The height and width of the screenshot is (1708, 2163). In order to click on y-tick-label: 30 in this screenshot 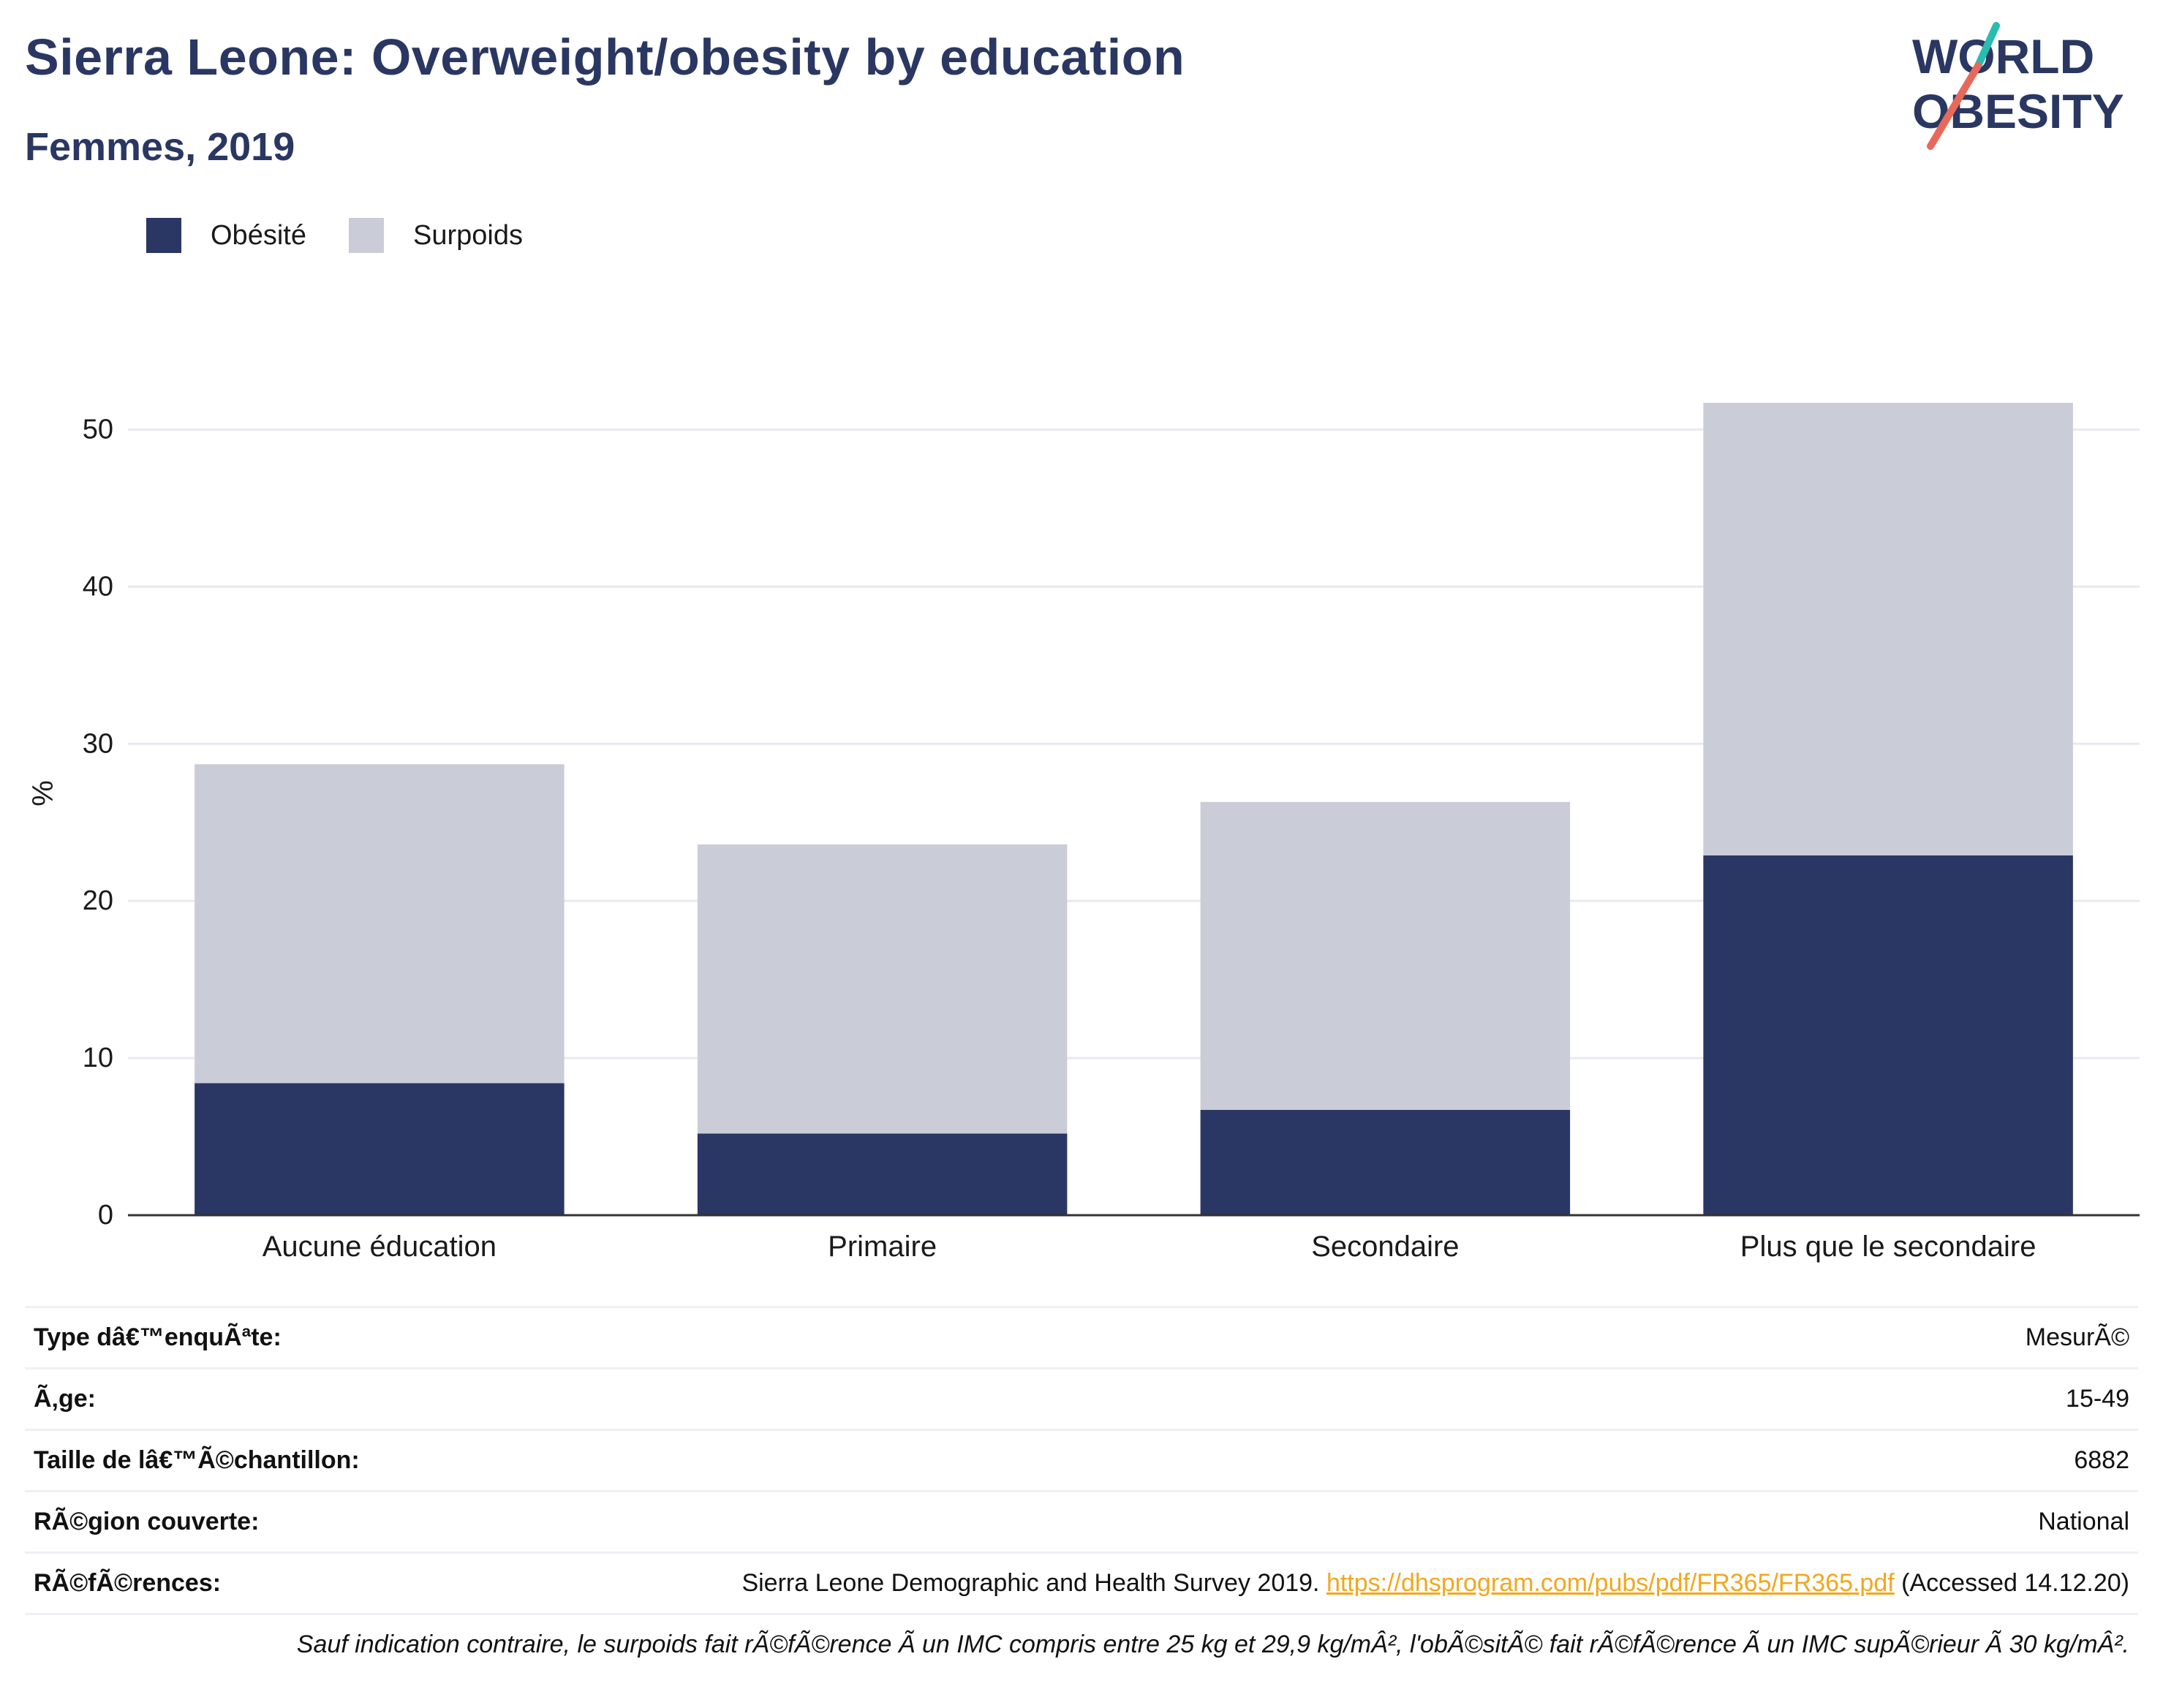, I will do `click(98, 743)`.